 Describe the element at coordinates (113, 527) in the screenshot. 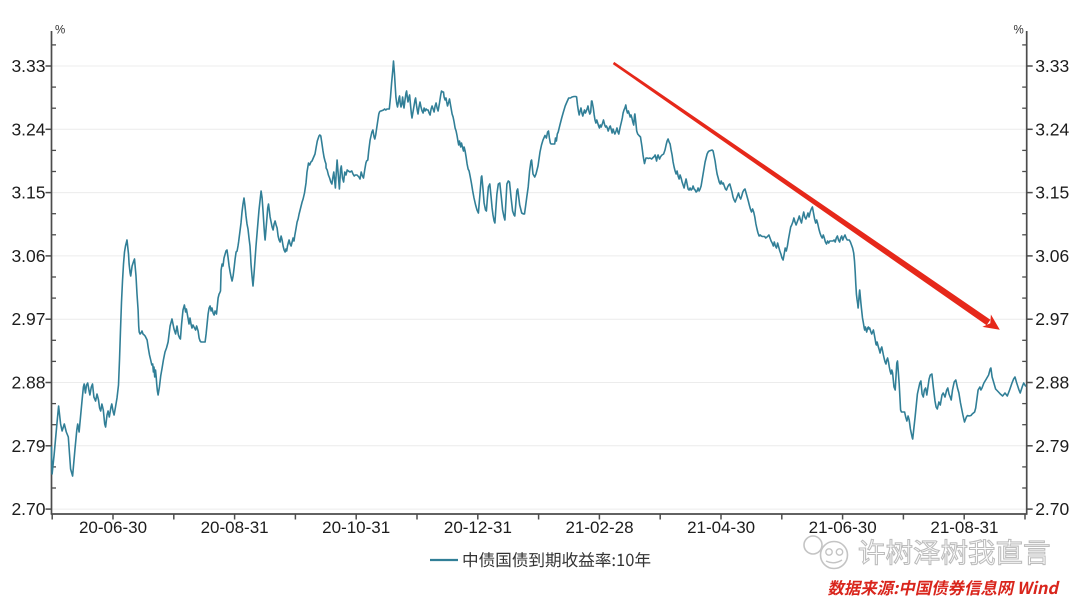

I see `svg-text: 20-06-30` at that location.